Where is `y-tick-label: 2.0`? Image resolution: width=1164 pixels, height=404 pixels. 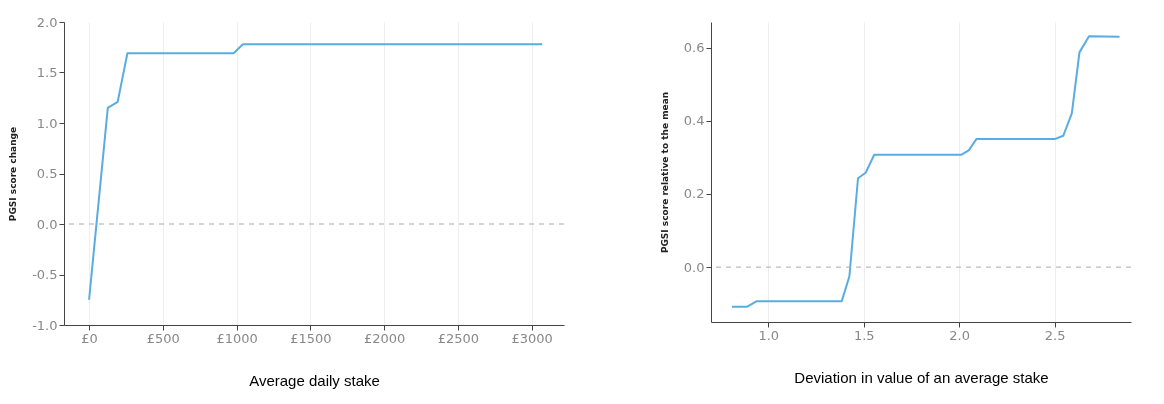
y-tick-label: 2.0 is located at coordinates (47, 22).